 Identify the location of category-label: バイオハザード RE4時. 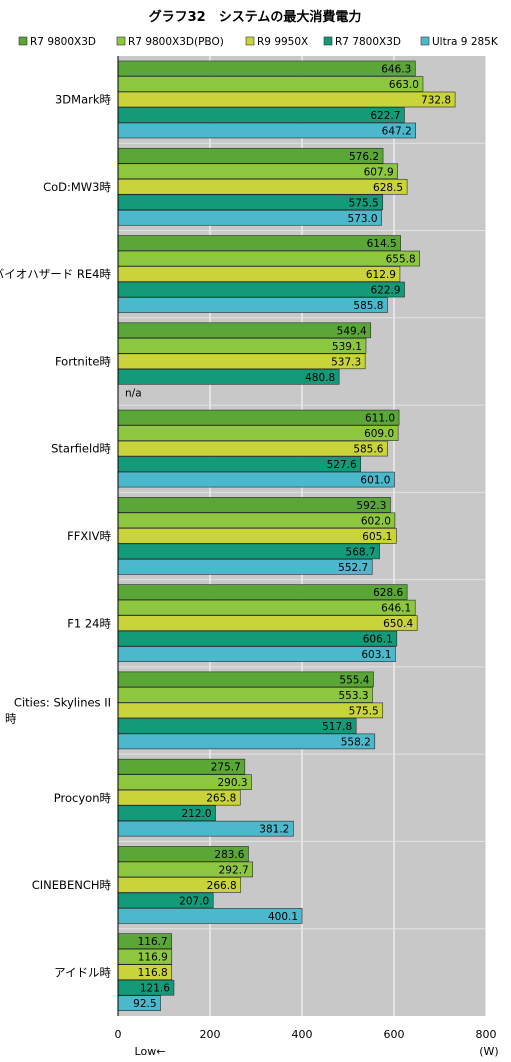
(55, 274).